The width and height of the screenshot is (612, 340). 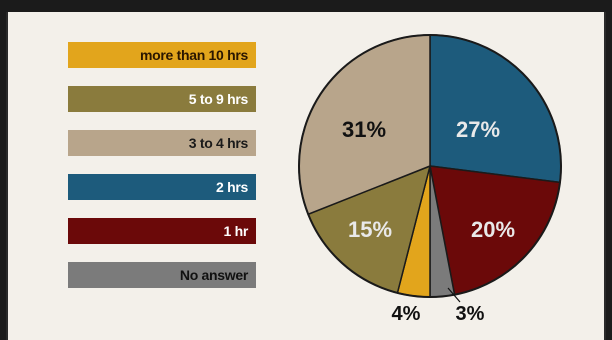 What do you see at coordinates (162, 231) in the screenshot?
I see `legend-item-1-hr: 1 hr` at bounding box center [162, 231].